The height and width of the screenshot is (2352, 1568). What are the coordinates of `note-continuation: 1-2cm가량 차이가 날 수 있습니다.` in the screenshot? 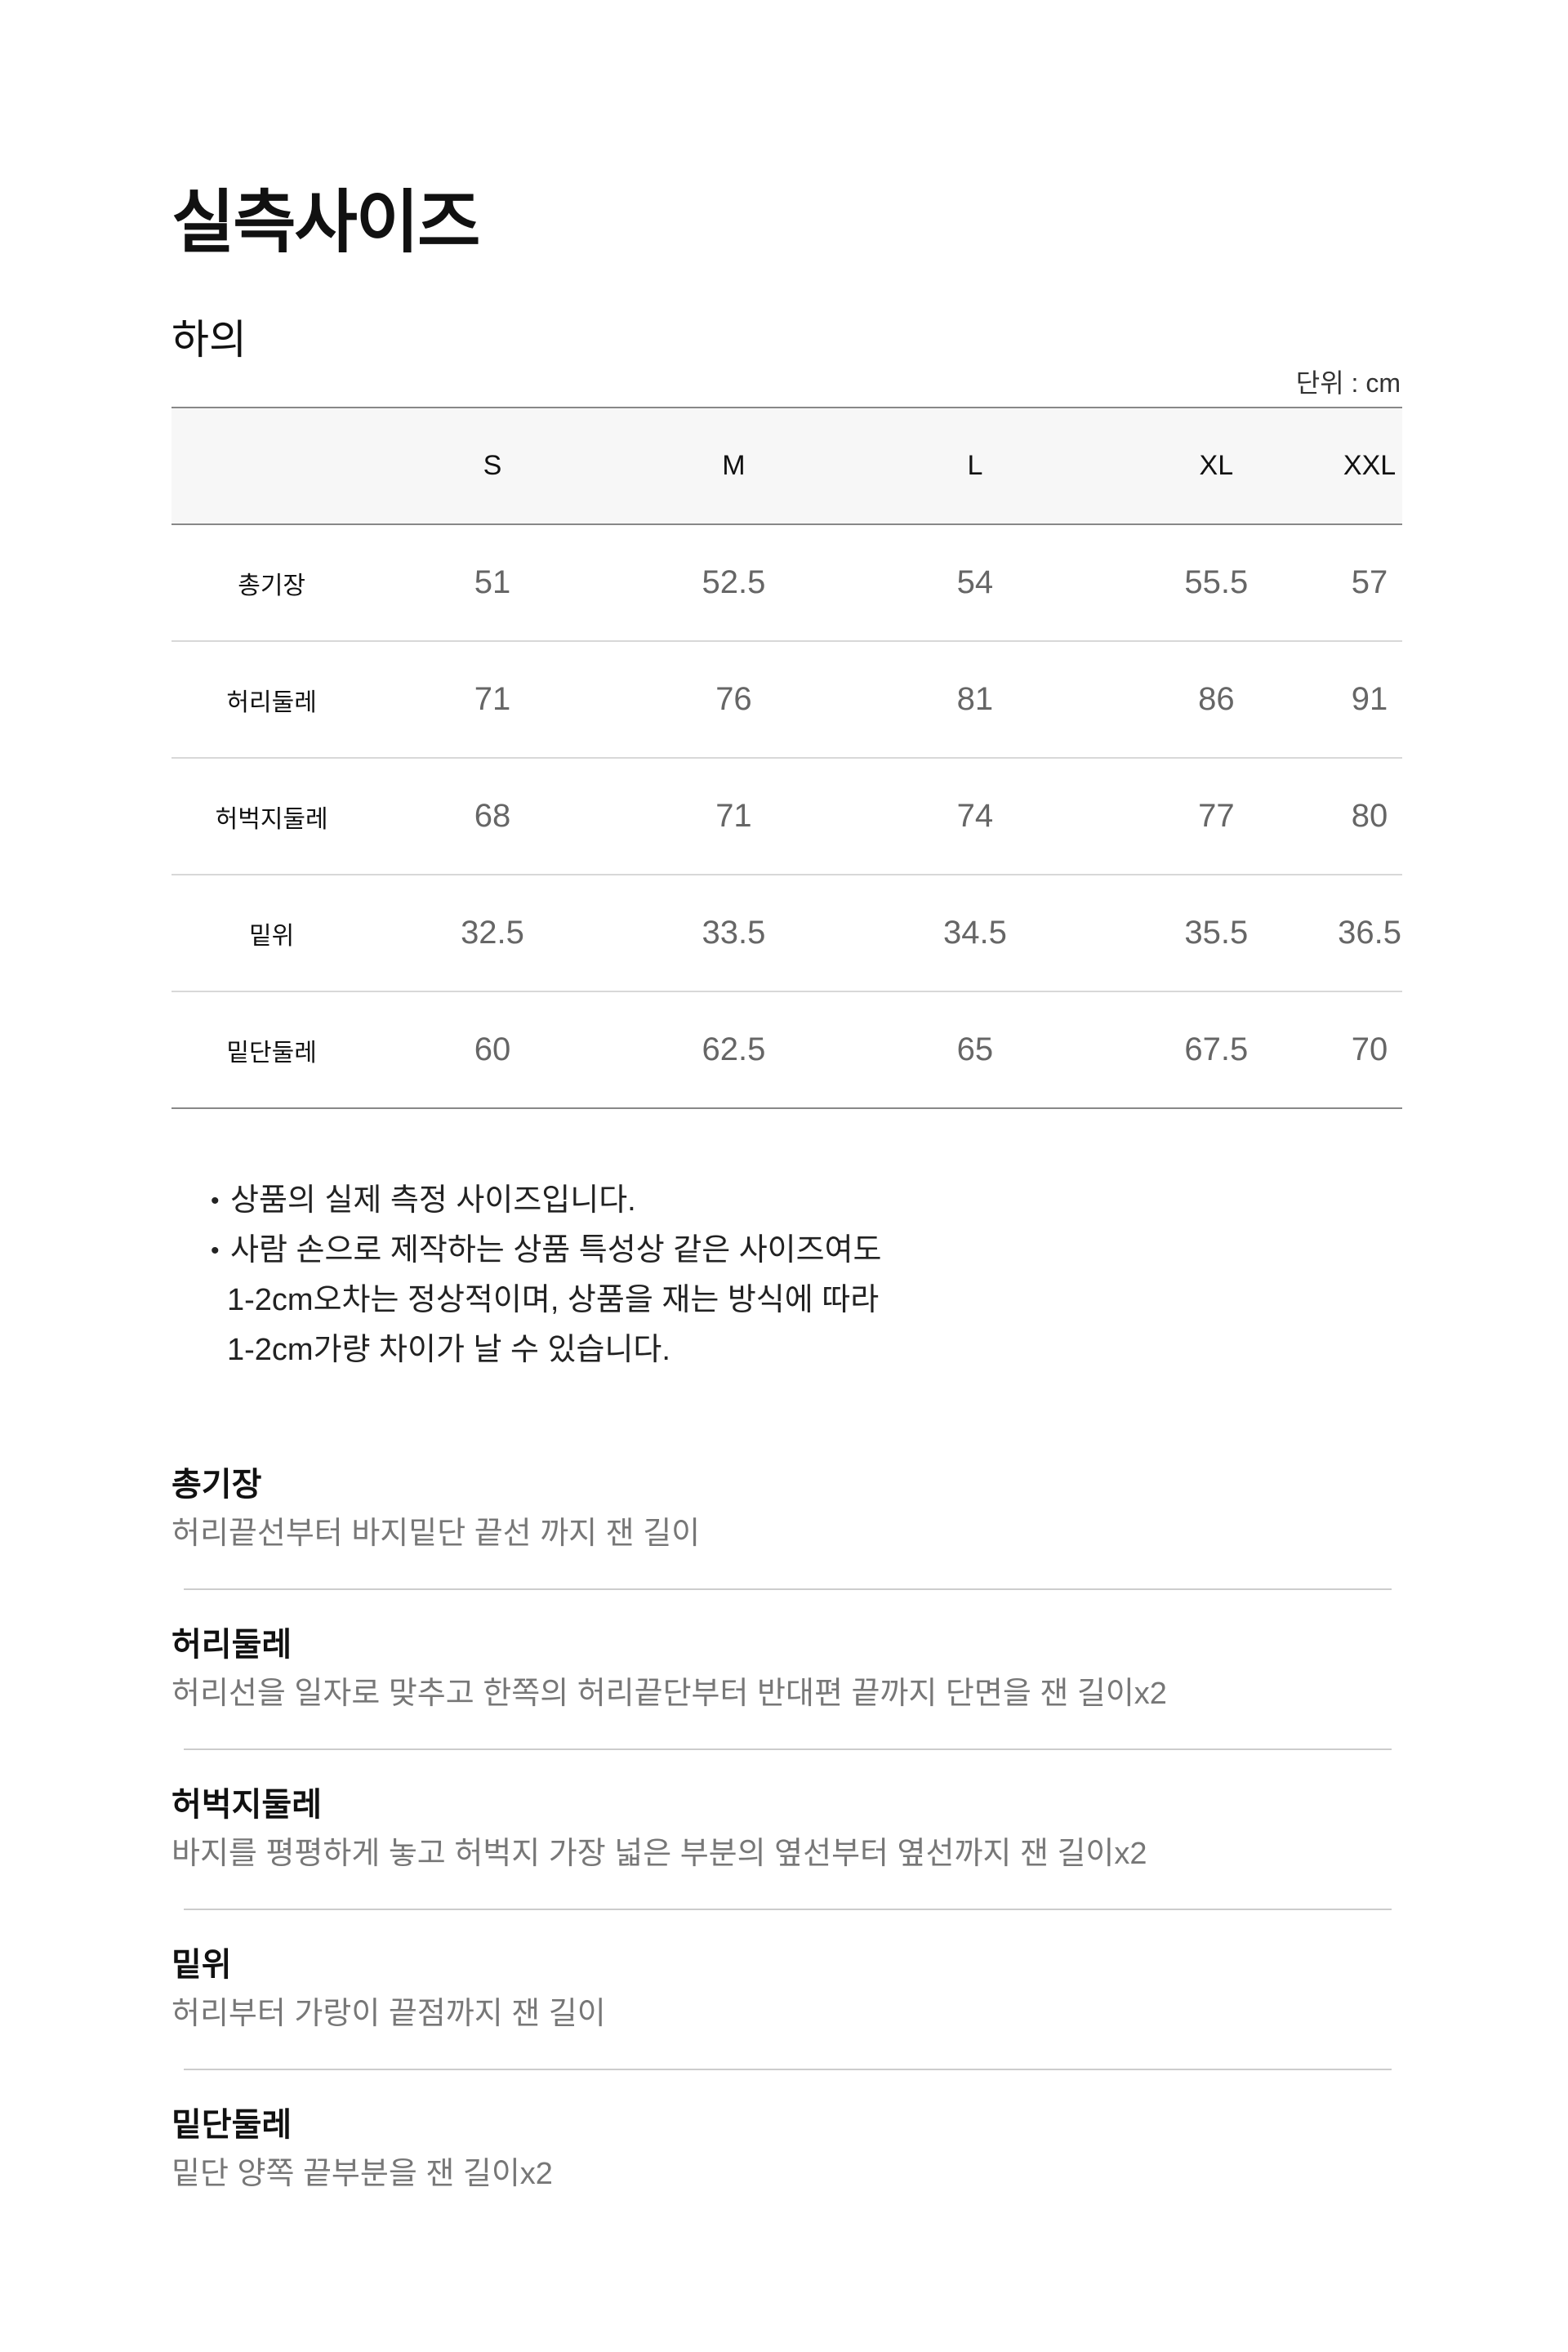 It's located at (448, 1350).